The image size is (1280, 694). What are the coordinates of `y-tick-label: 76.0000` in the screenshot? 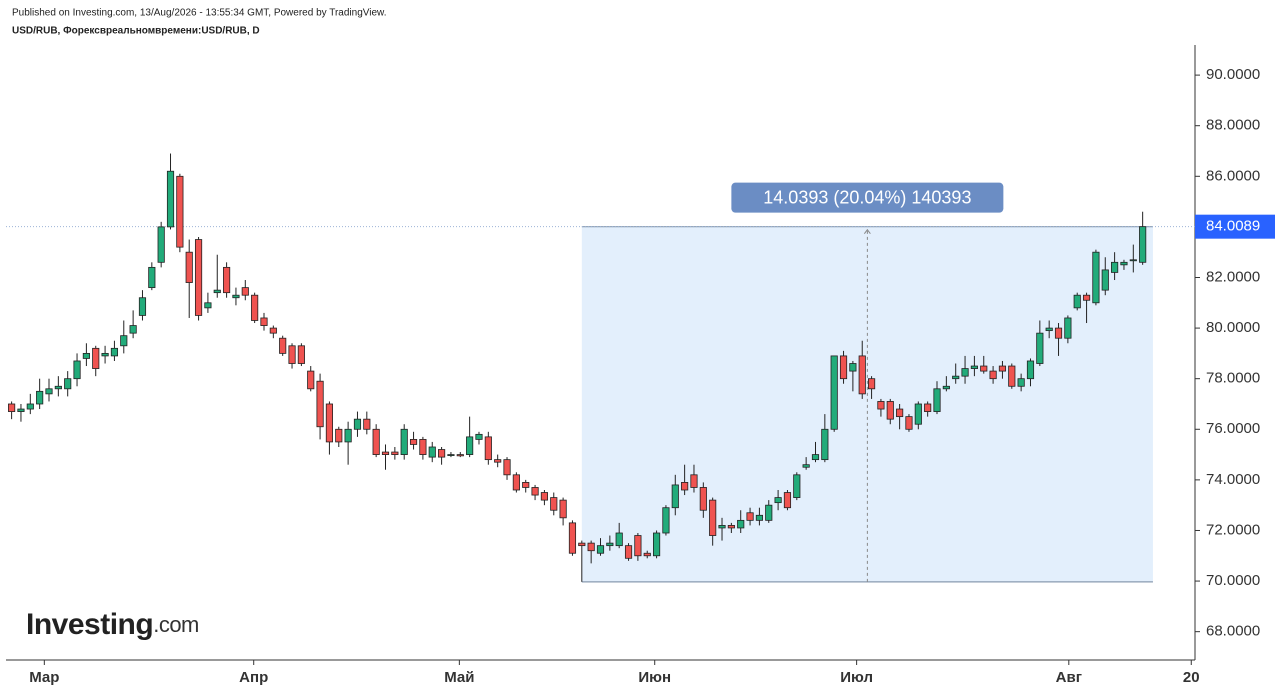 It's located at (1233, 428).